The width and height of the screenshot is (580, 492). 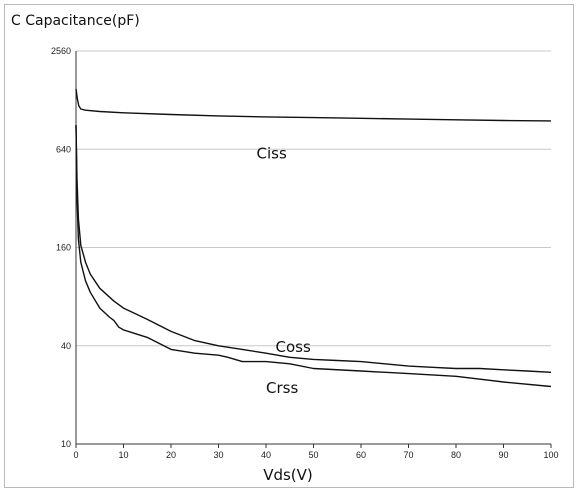 I want to click on x-tick-label: 90, so click(x=503, y=455).